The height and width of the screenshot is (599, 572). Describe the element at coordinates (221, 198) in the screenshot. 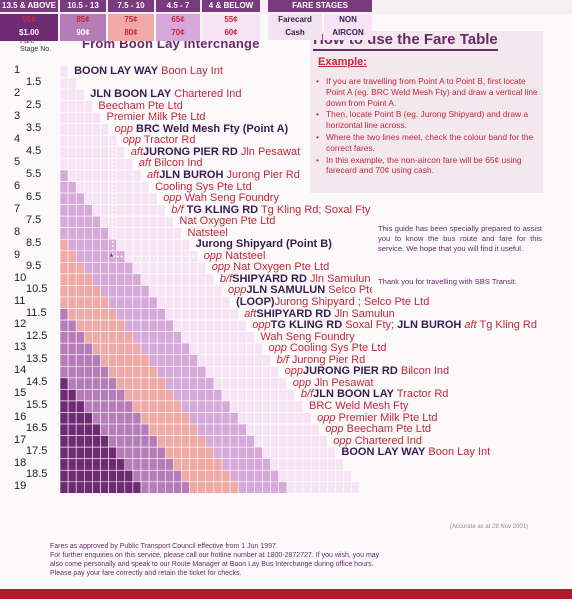

I see `stop-label: opp Wah Seng Foundry` at that location.